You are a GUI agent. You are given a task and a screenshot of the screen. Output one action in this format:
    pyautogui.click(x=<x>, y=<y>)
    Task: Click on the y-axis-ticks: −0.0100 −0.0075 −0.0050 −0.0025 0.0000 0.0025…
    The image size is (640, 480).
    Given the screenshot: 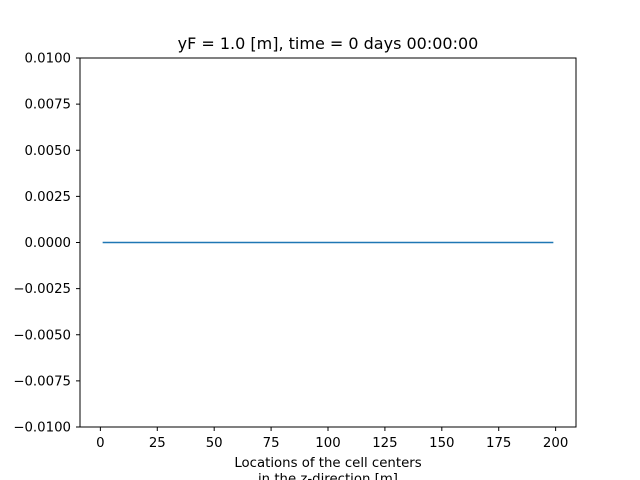 What is the action you would take?
    pyautogui.click(x=46, y=244)
    